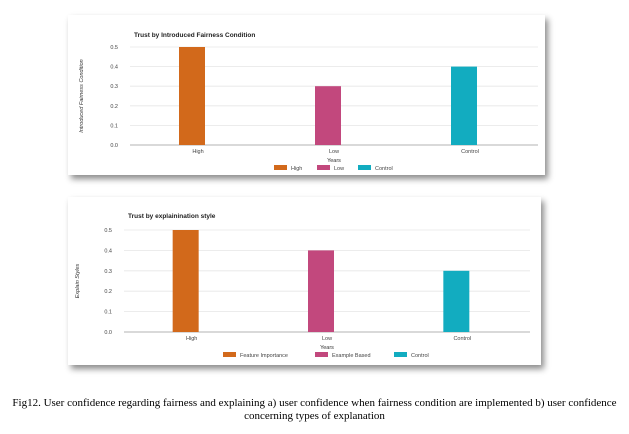  I want to click on y-axis-label: Introduced Fairness Condition, so click(82, 95).